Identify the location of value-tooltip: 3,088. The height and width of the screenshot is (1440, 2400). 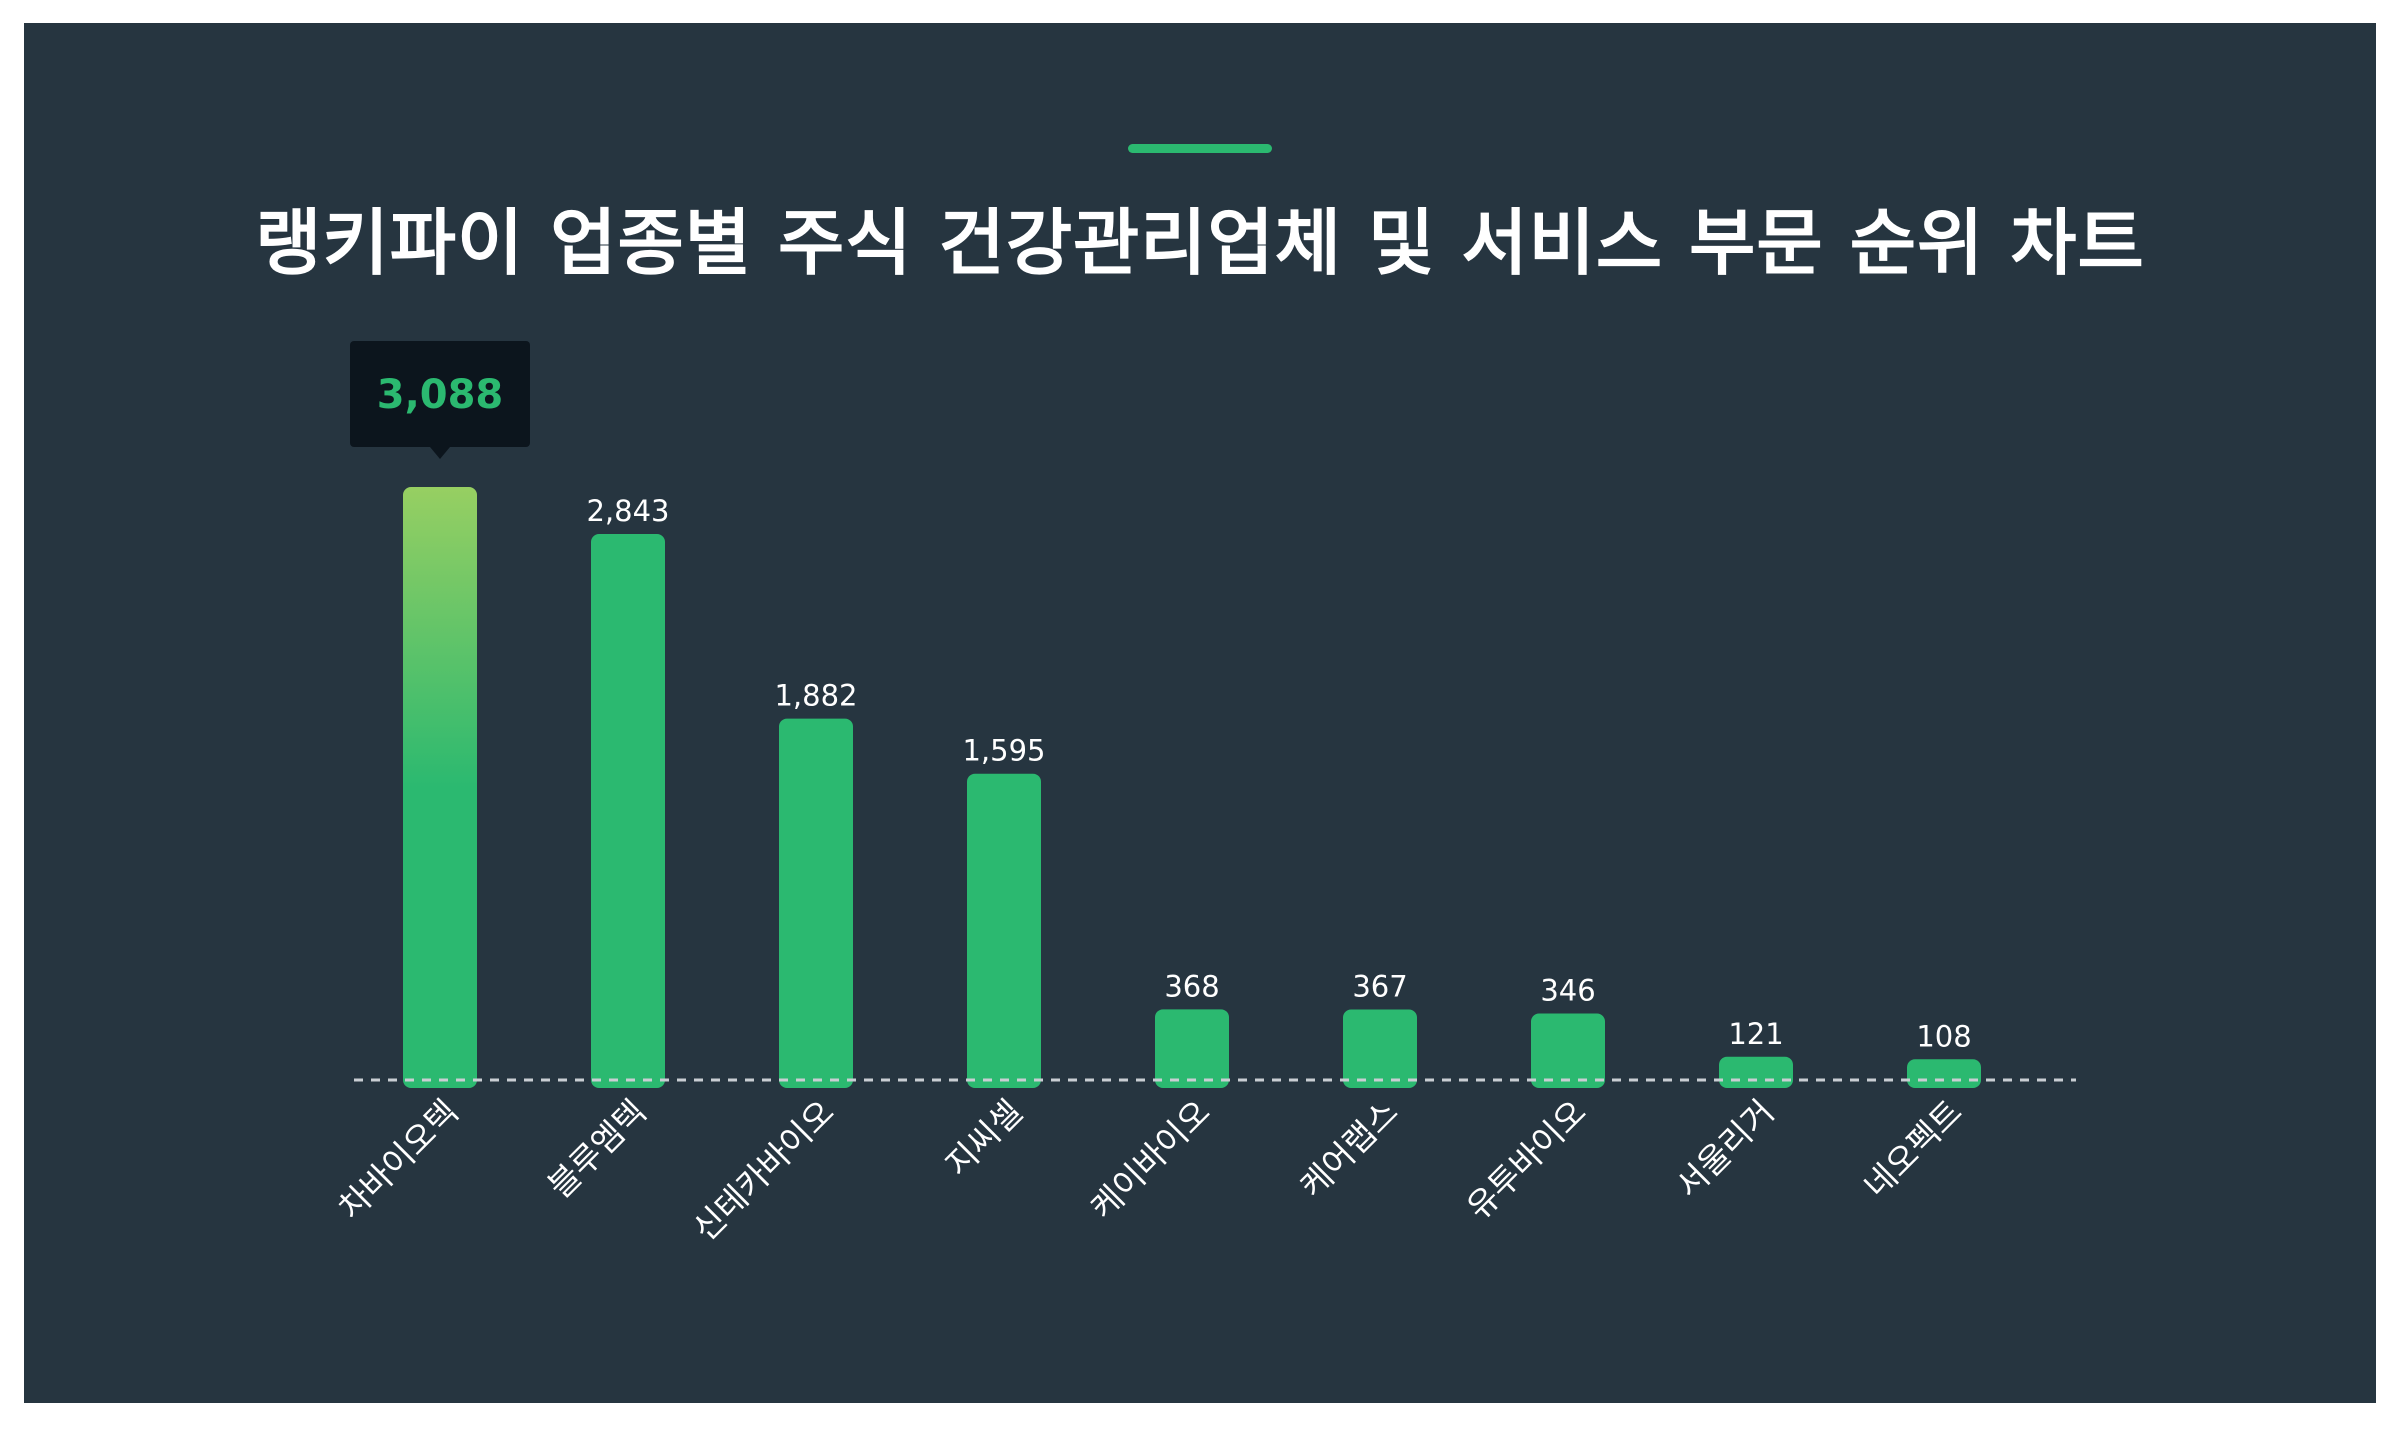
(440, 400).